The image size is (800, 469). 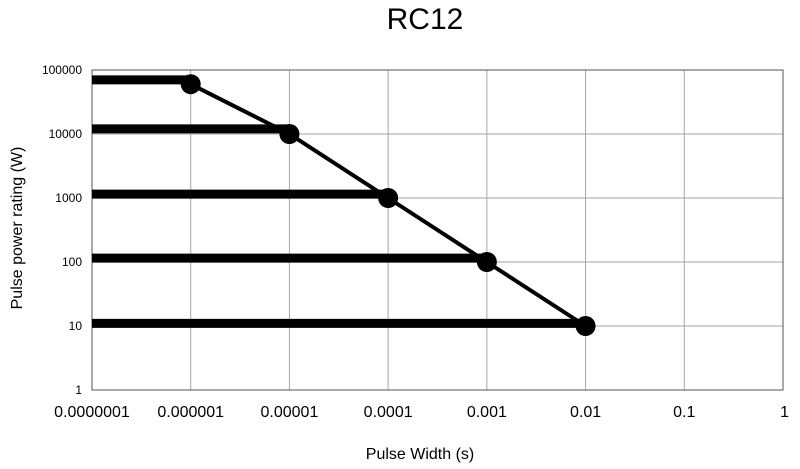 What do you see at coordinates (68, 198) in the screenshot?
I see `y-tick-label: 1000` at bounding box center [68, 198].